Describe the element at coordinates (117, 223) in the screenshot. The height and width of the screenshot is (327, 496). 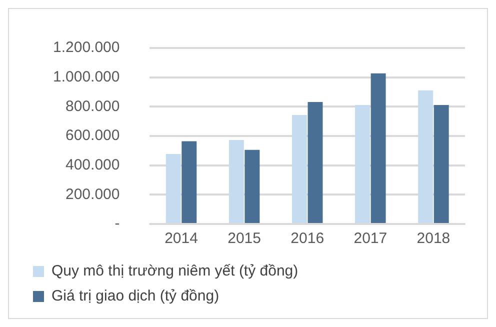
I see `y-tick-label: -` at that location.